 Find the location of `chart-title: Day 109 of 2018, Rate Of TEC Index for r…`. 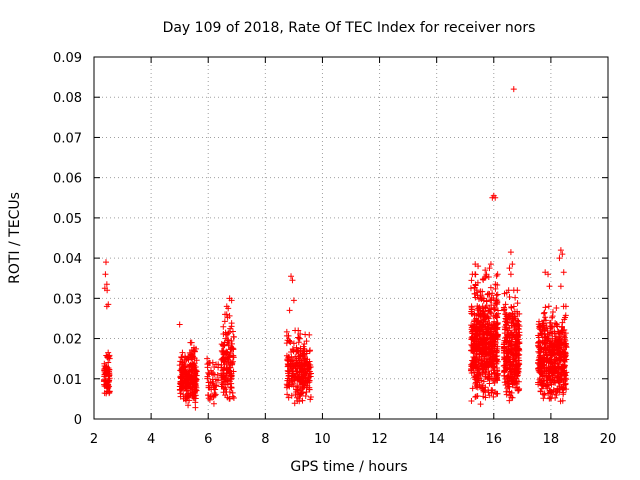

chart-title: Day 109 of 2018, Rate Of TEC Index for r… is located at coordinates (349, 28).